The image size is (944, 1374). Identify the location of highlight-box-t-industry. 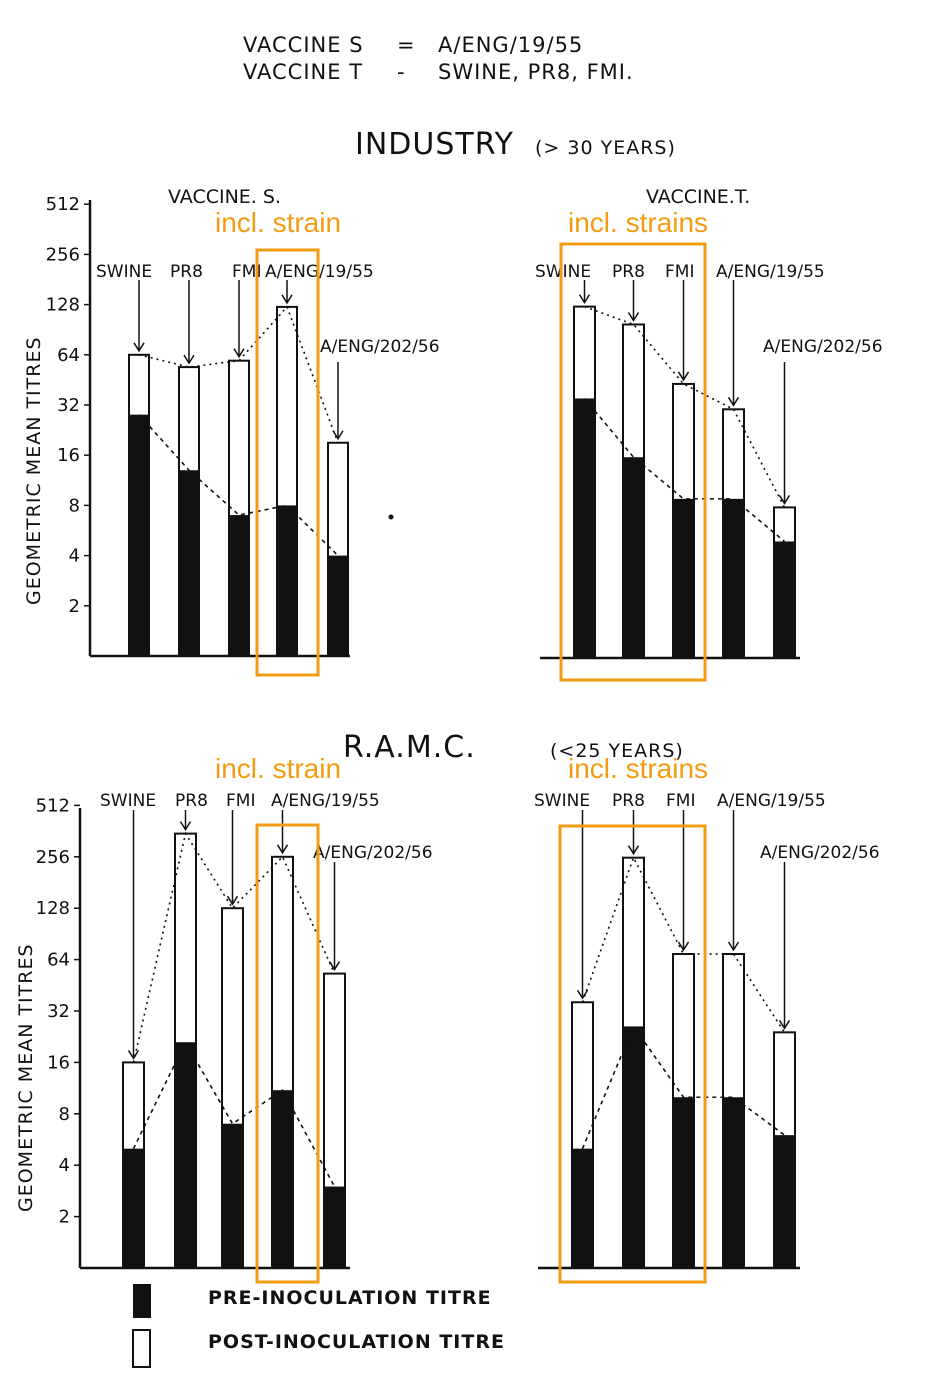
(633, 462).